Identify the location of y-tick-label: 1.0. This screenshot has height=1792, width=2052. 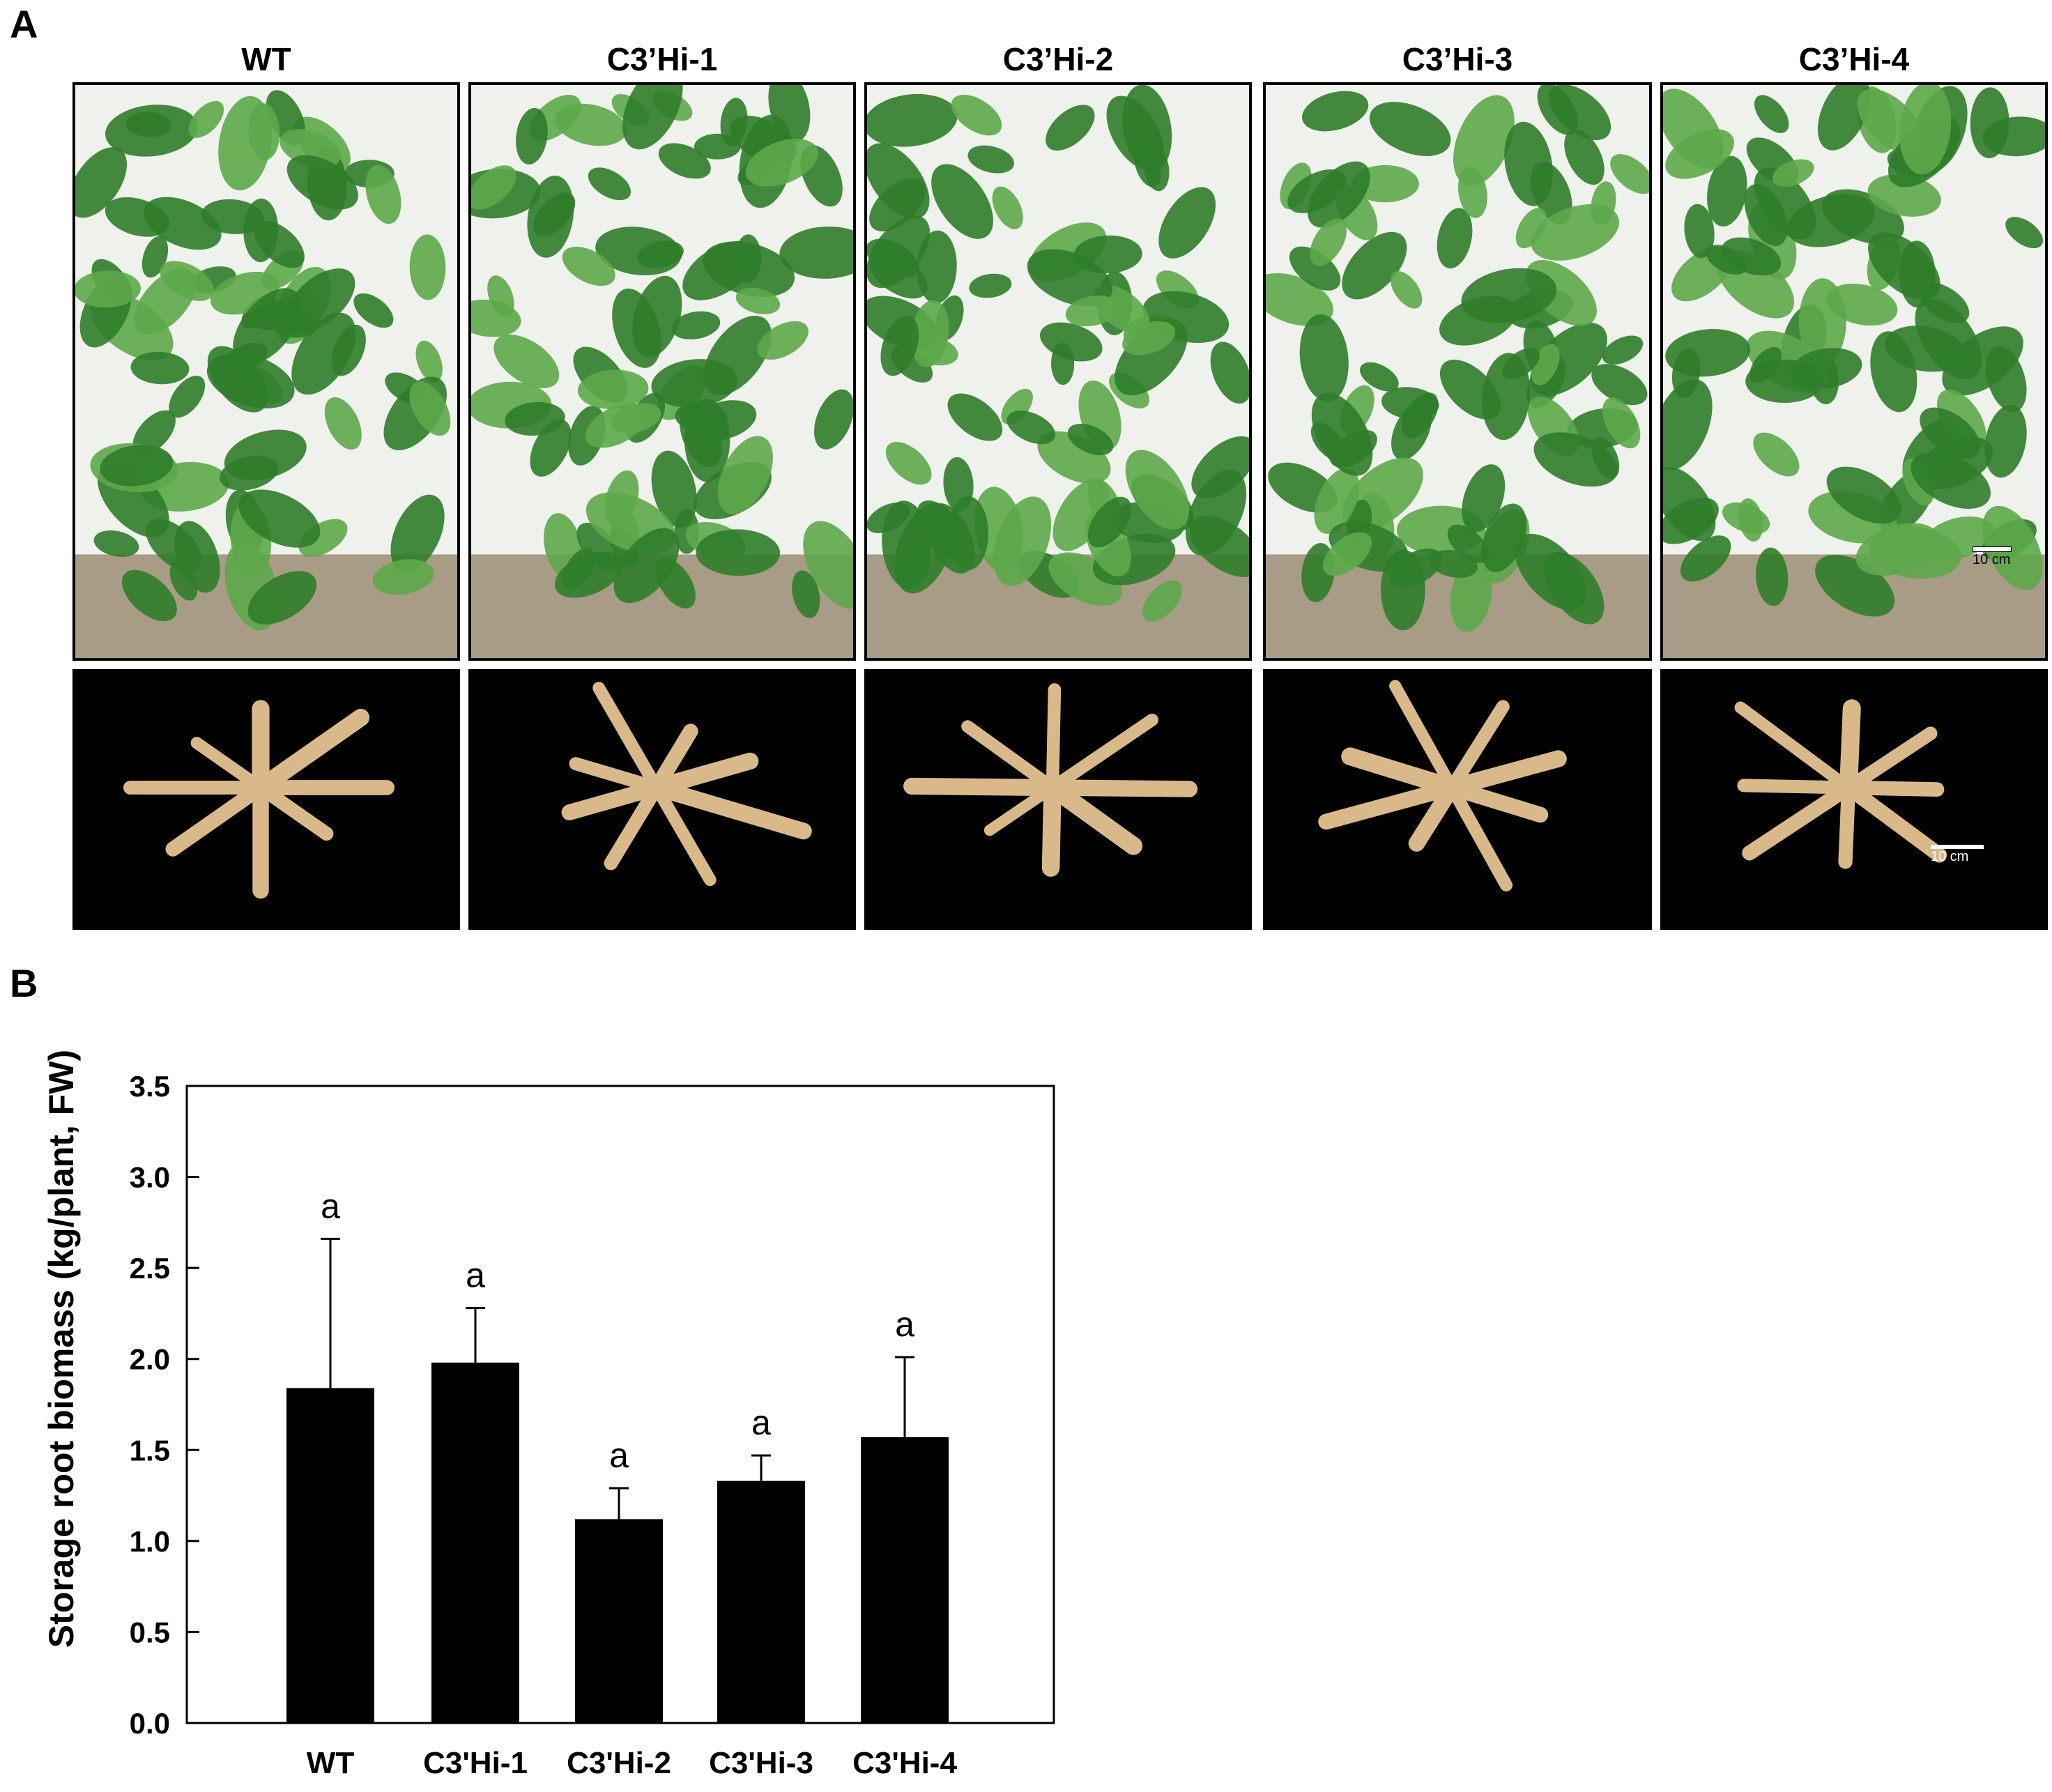
(150, 1541).